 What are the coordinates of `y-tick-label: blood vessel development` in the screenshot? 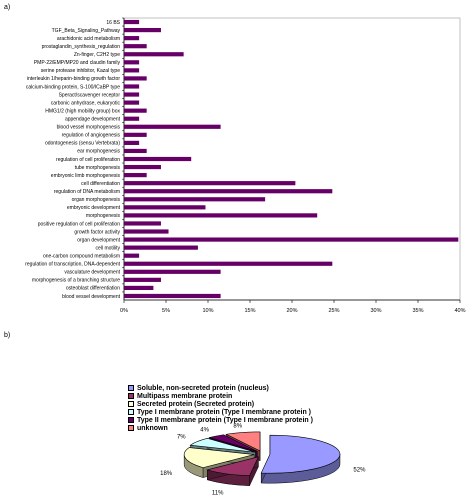 It's located at (91, 297).